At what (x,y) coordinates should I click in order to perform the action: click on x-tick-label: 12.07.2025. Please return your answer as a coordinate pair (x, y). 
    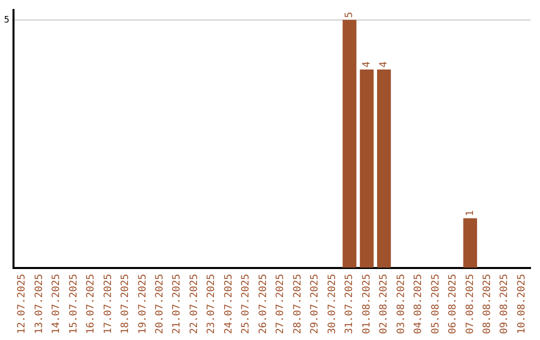
    Looking at the image, I should click on (22, 304).